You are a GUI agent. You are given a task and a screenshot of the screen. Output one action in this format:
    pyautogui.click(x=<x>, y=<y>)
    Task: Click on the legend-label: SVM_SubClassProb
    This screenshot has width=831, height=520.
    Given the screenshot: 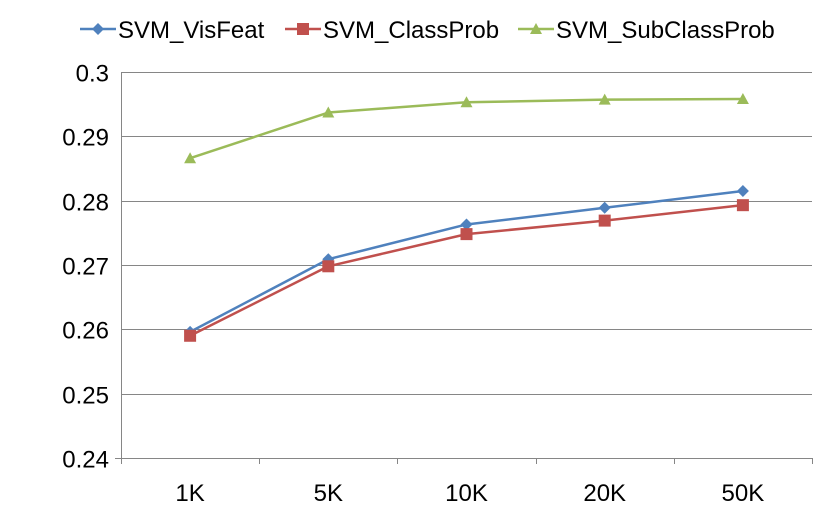 What is the action you would take?
    pyautogui.click(x=665, y=30)
    